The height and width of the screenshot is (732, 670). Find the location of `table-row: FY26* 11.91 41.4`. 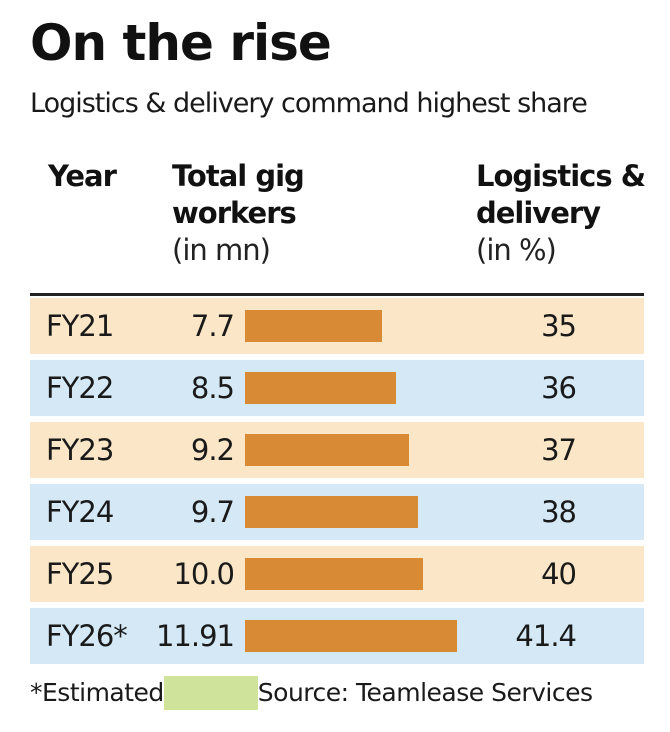

table-row: FY26* 11.91 41.4 is located at coordinates (337, 636).